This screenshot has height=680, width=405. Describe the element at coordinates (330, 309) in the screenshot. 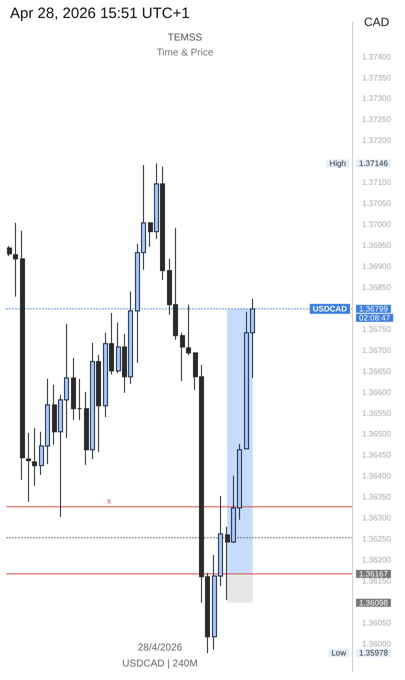

I see `ref-line-label: USDCAD` at that location.